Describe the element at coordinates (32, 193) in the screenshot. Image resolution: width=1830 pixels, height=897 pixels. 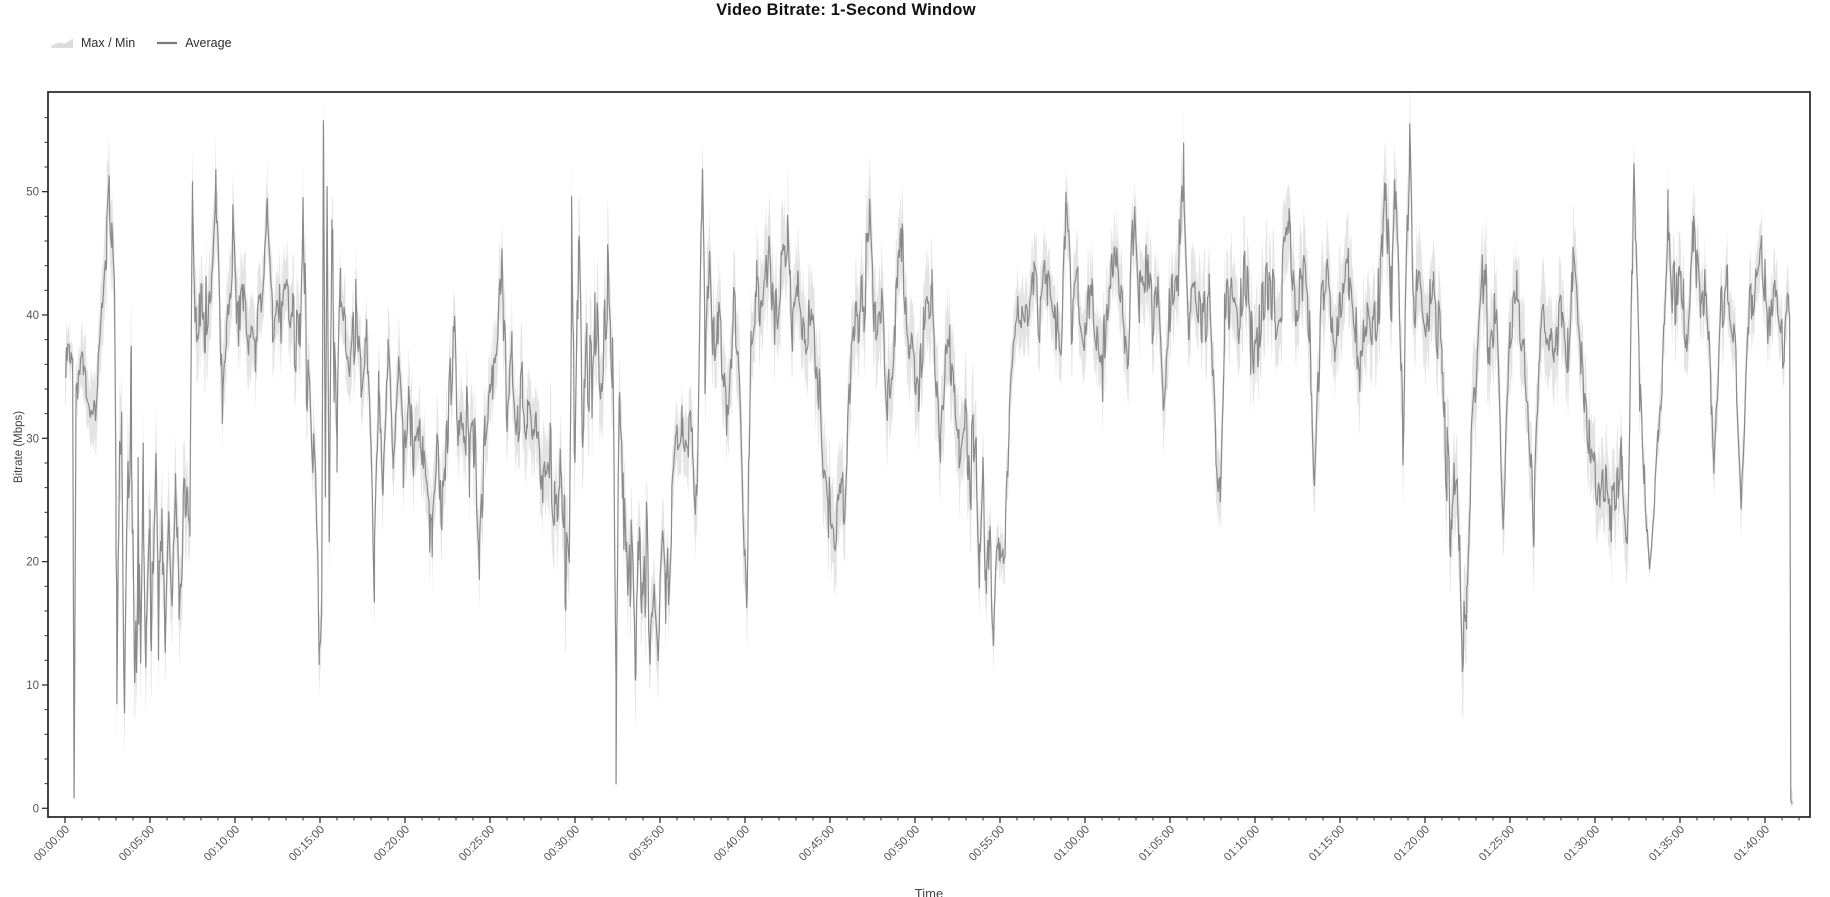
I see `y-tick-label: 50` at that location.